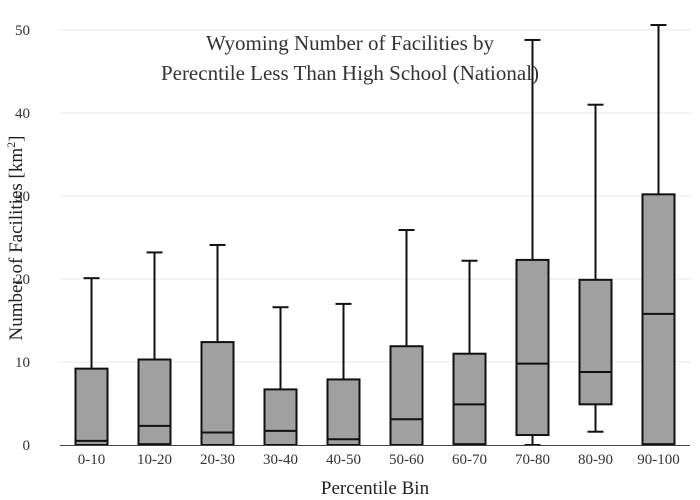 The height and width of the screenshot is (500, 700). What do you see at coordinates (406, 460) in the screenshot?
I see `x-tick-label: 50-60` at bounding box center [406, 460].